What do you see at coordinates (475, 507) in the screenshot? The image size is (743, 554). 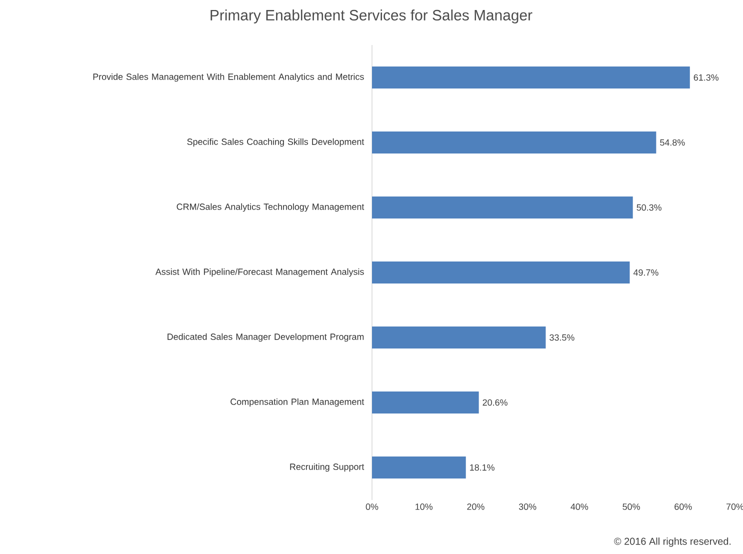 I see `x-tick-label: 20%` at bounding box center [475, 507].